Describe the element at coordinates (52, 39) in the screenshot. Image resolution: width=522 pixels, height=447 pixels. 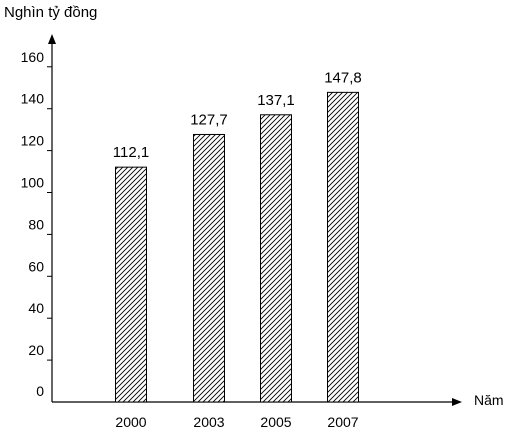
I see `y-axis-arrowhead` at that location.